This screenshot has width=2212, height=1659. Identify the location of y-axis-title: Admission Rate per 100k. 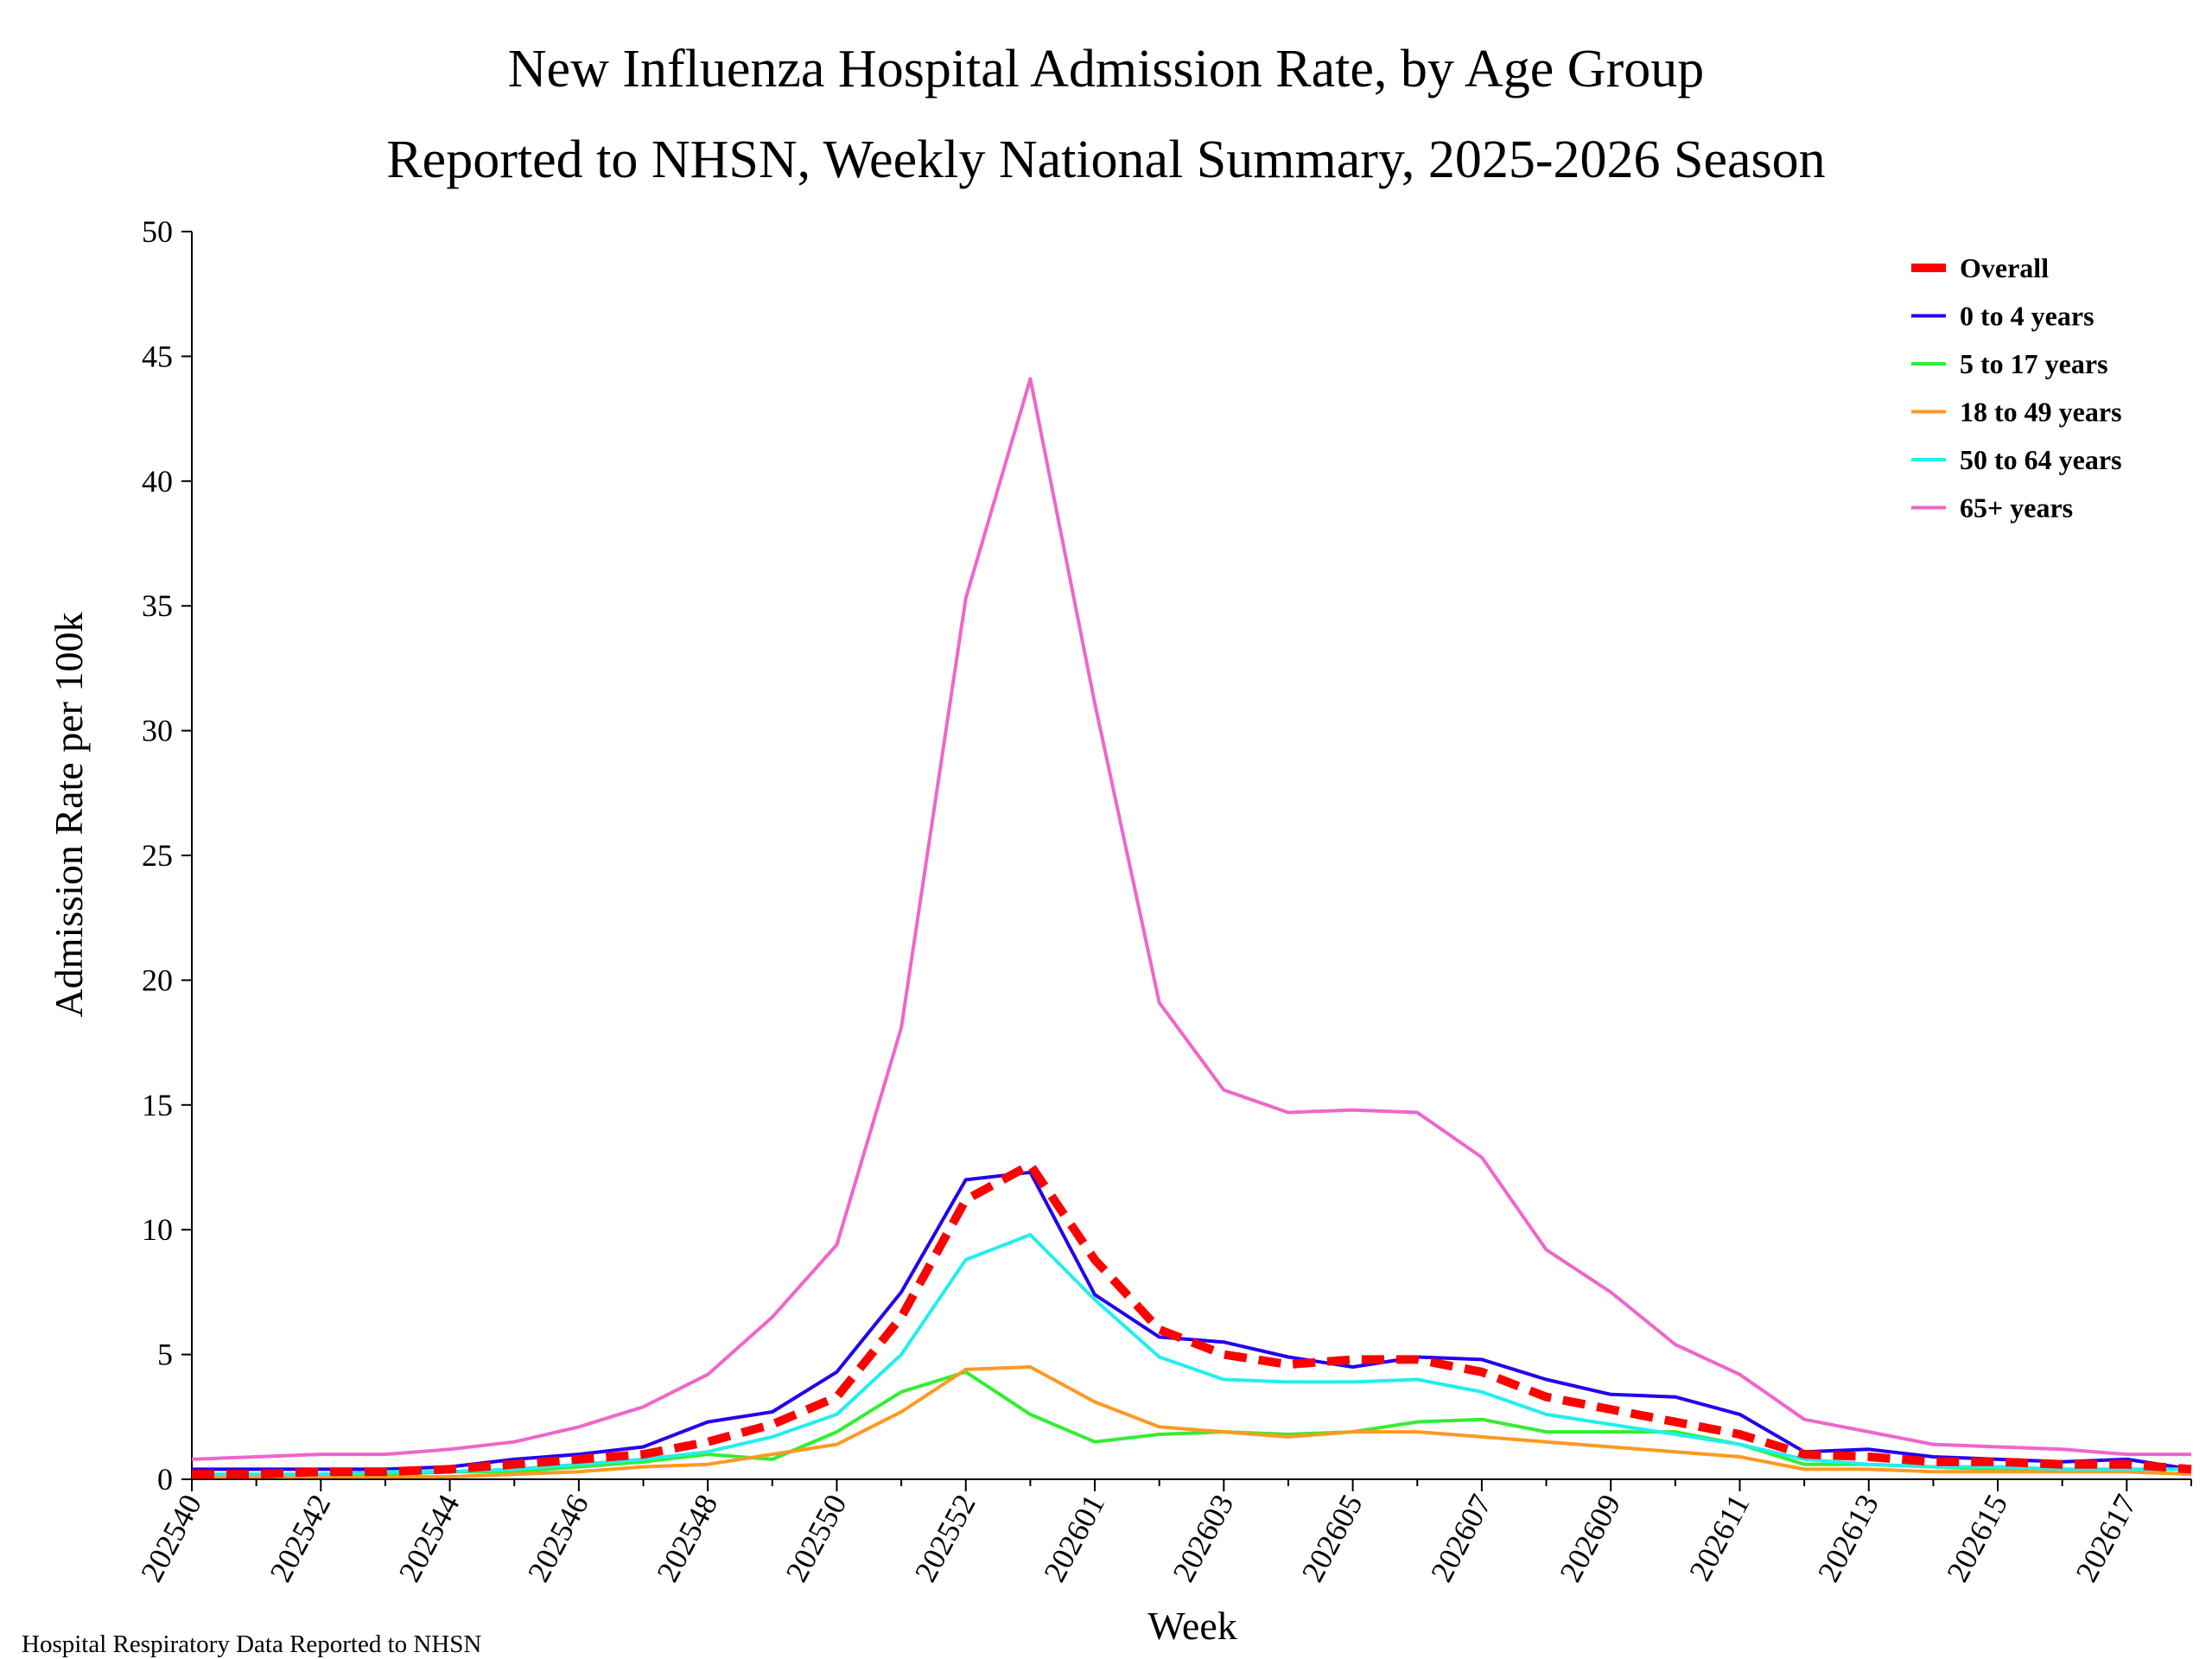
(69, 815).